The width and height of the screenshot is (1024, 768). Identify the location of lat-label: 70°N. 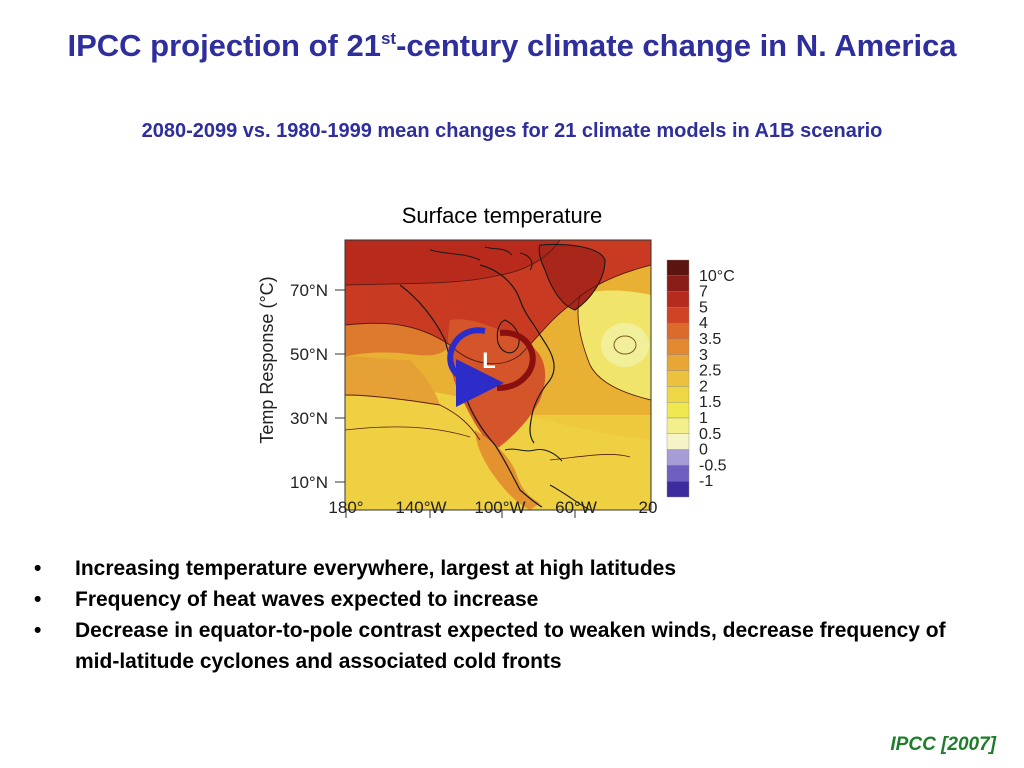
(309, 290).